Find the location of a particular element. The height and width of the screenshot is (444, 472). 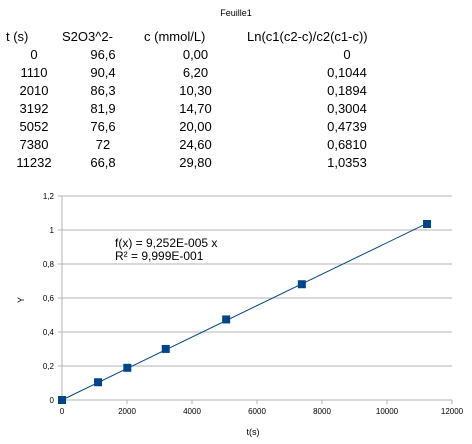

cell-concentration: 29,80 is located at coordinates (195, 162).